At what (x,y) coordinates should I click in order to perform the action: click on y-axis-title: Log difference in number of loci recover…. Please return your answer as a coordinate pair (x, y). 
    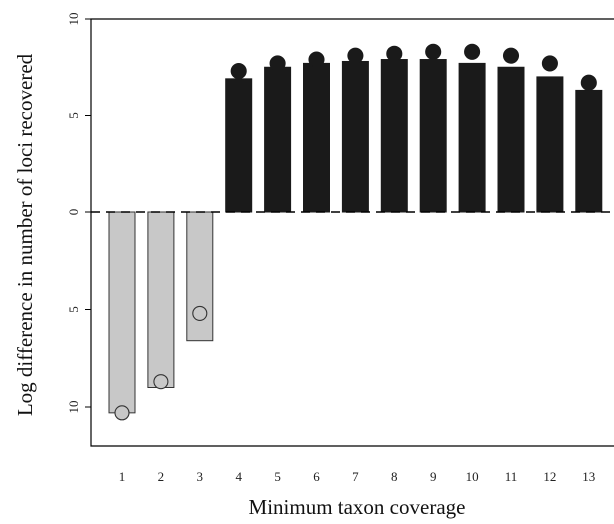
    Looking at the image, I should click on (25, 234).